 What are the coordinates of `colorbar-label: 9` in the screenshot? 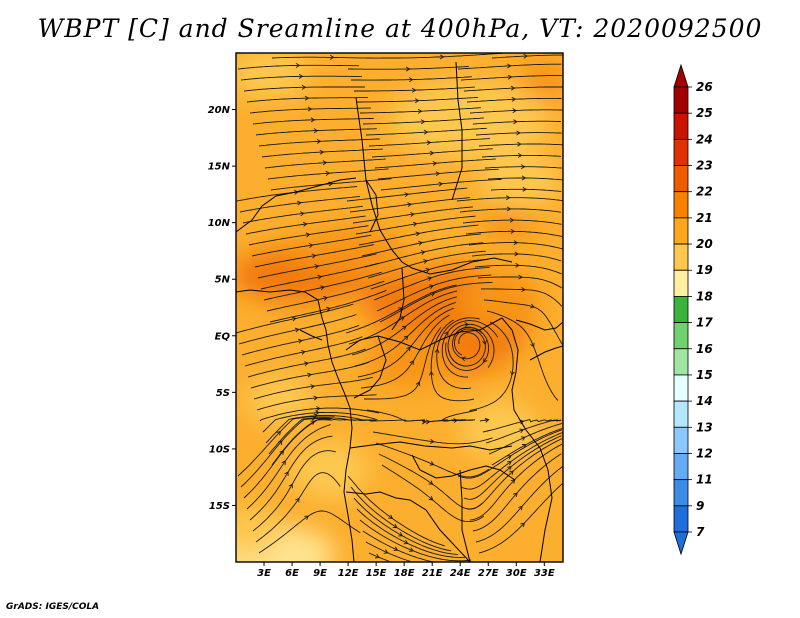 It's located at (700, 506).